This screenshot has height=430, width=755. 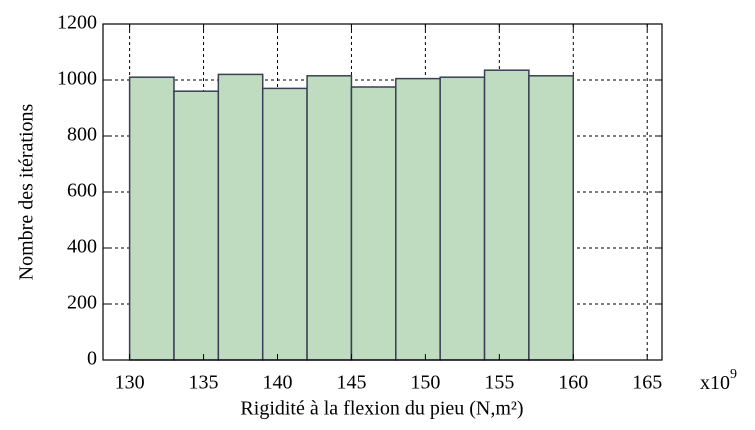 I want to click on y-tick-label: 1200, so click(x=77, y=23).